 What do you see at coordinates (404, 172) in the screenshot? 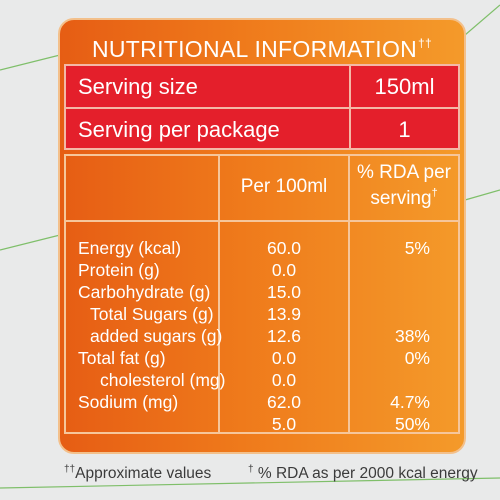
I see `rda-header-line1: % RDA per` at bounding box center [404, 172].